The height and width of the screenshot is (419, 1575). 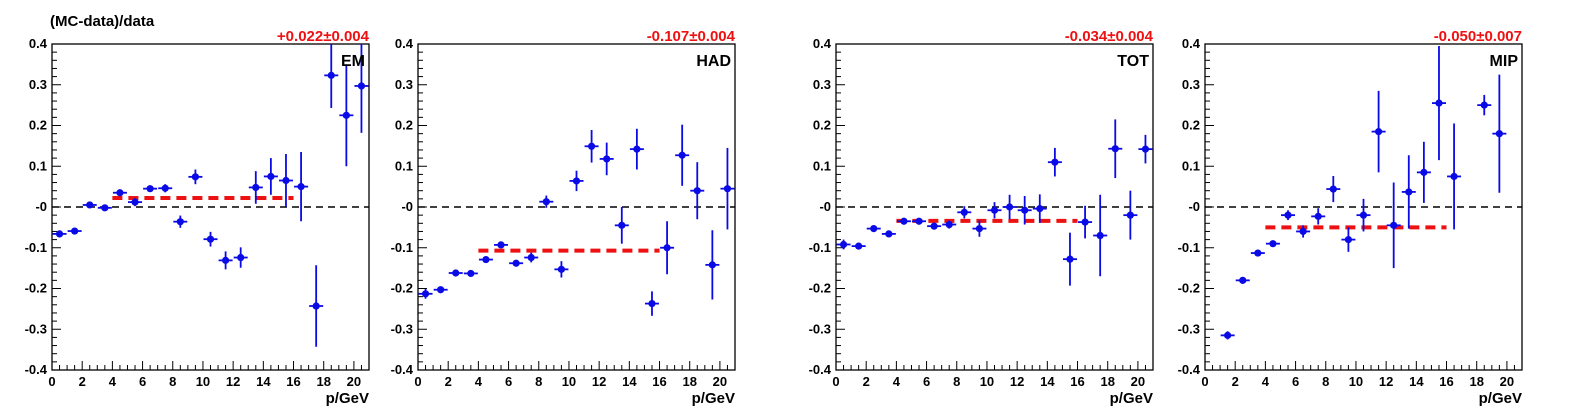 What do you see at coordinates (1295, 381) in the screenshot?
I see `x-tick-label: 6` at bounding box center [1295, 381].